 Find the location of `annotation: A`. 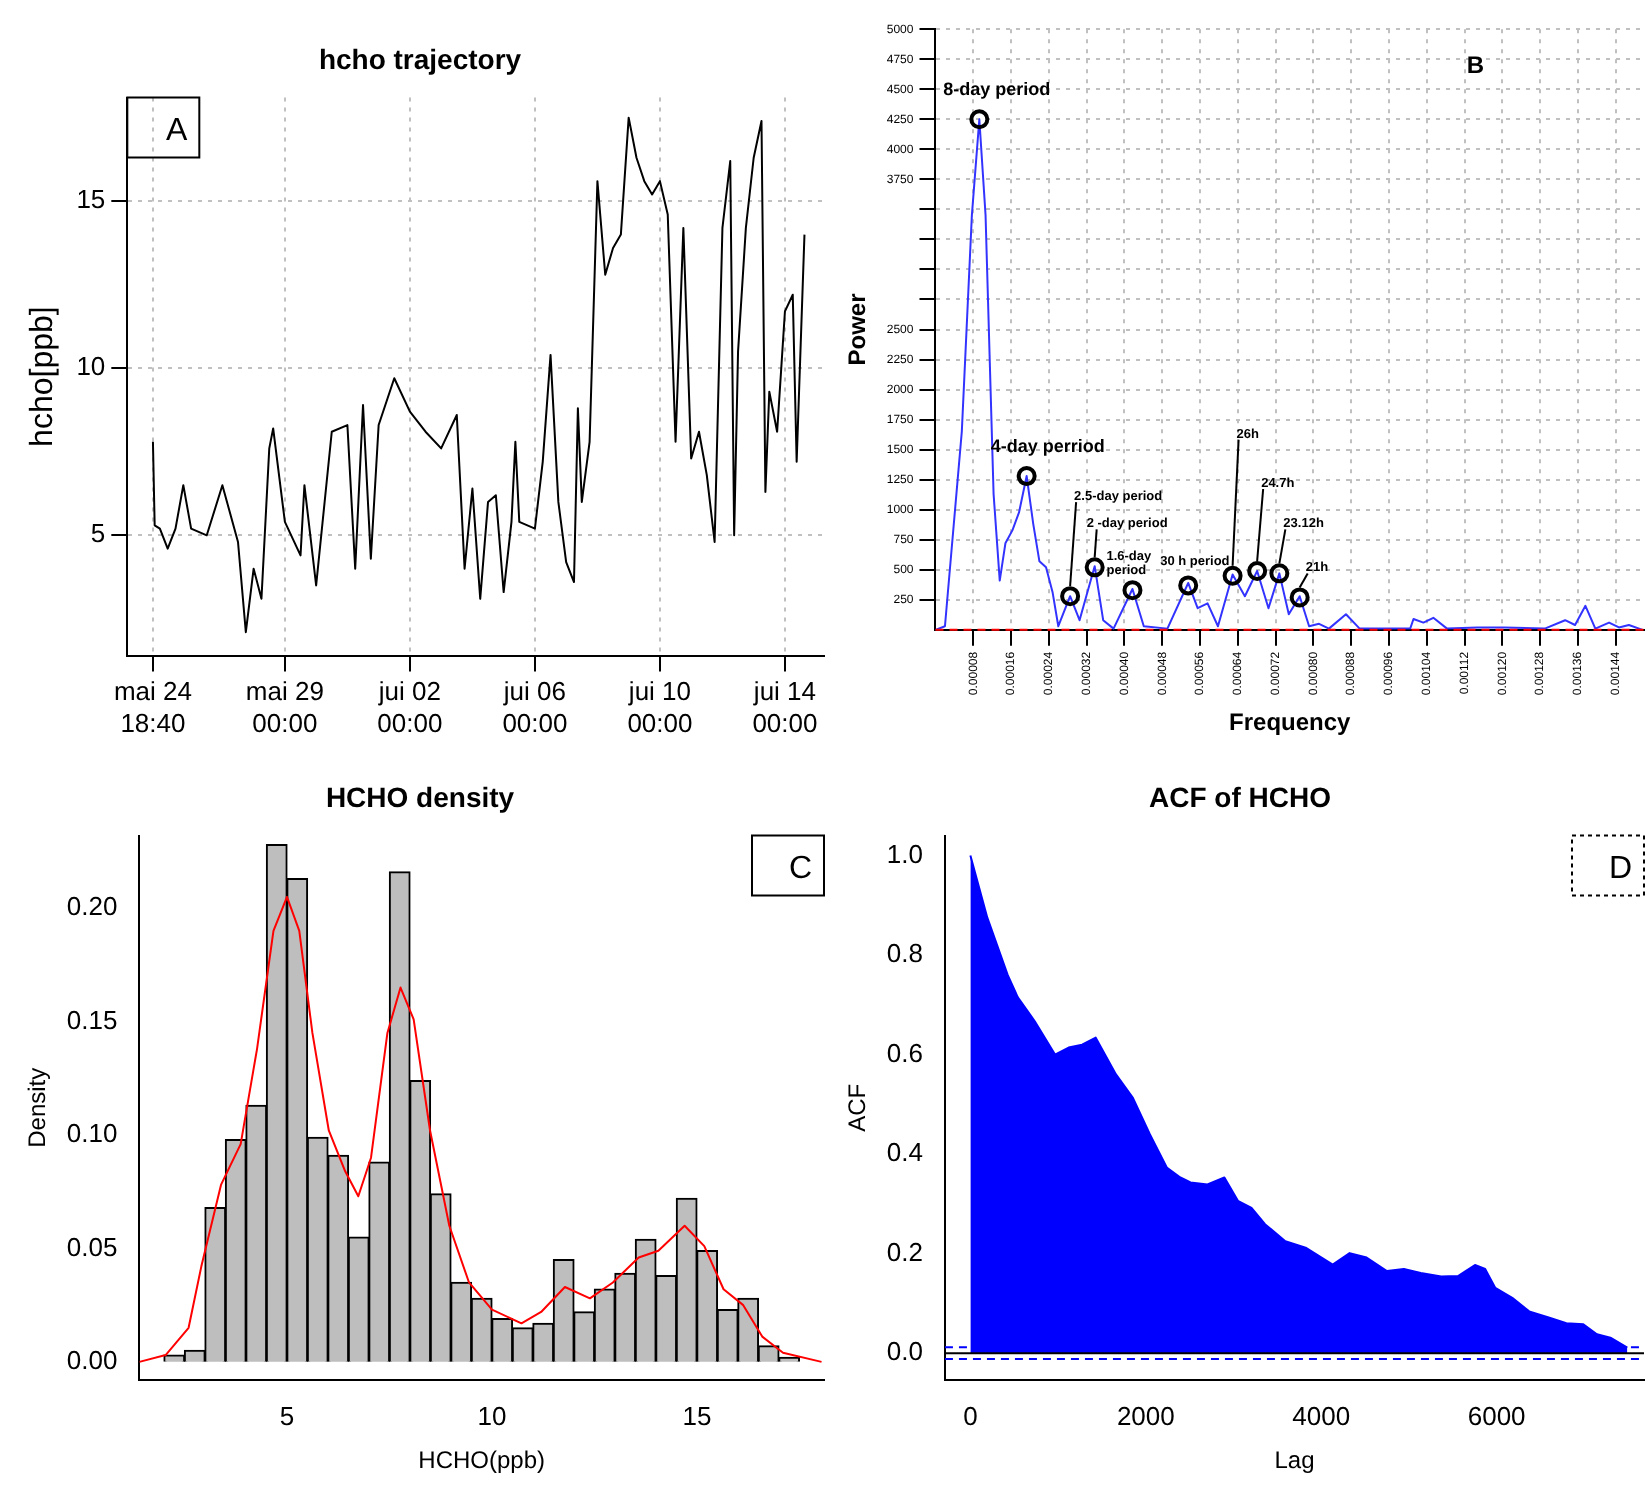

annotation: A is located at coordinates (176, 130).